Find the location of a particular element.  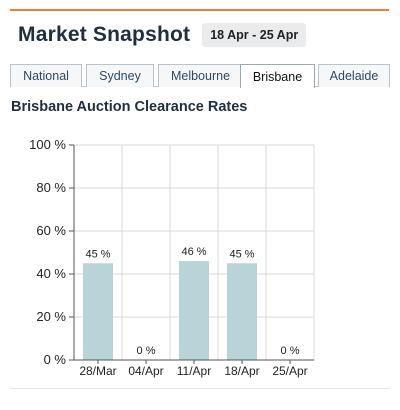

y-tick-label: 0 % is located at coordinates (55, 359).